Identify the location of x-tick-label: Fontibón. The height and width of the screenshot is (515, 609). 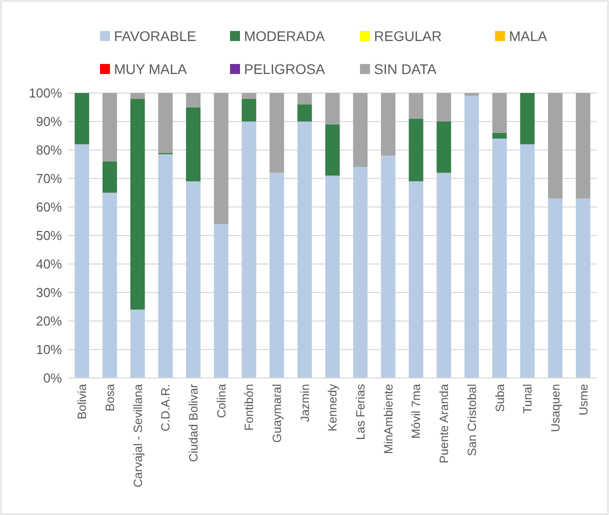
(249, 407).